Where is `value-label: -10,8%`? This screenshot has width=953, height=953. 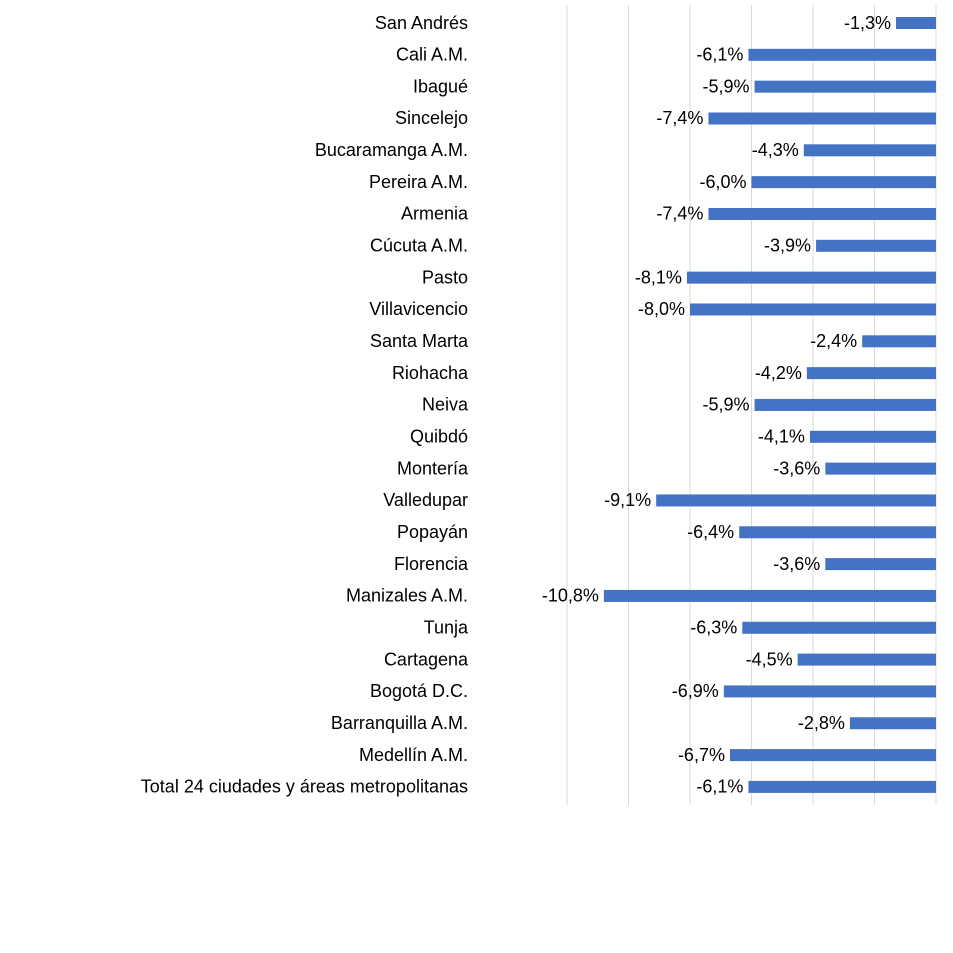 value-label: -10,8% is located at coordinates (570, 596).